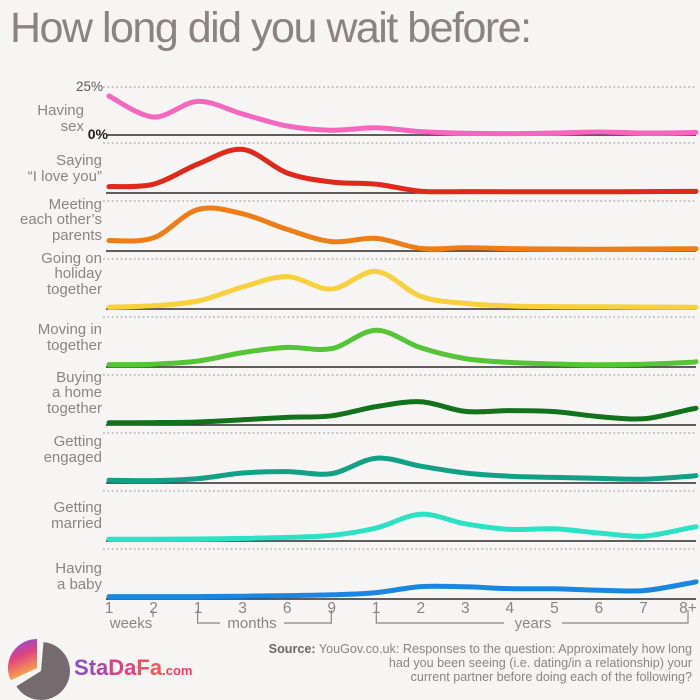  What do you see at coordinates (402, 412) in the screenshot?
I see `curve-buying-a-home-together` at bounding box center [402, 412].